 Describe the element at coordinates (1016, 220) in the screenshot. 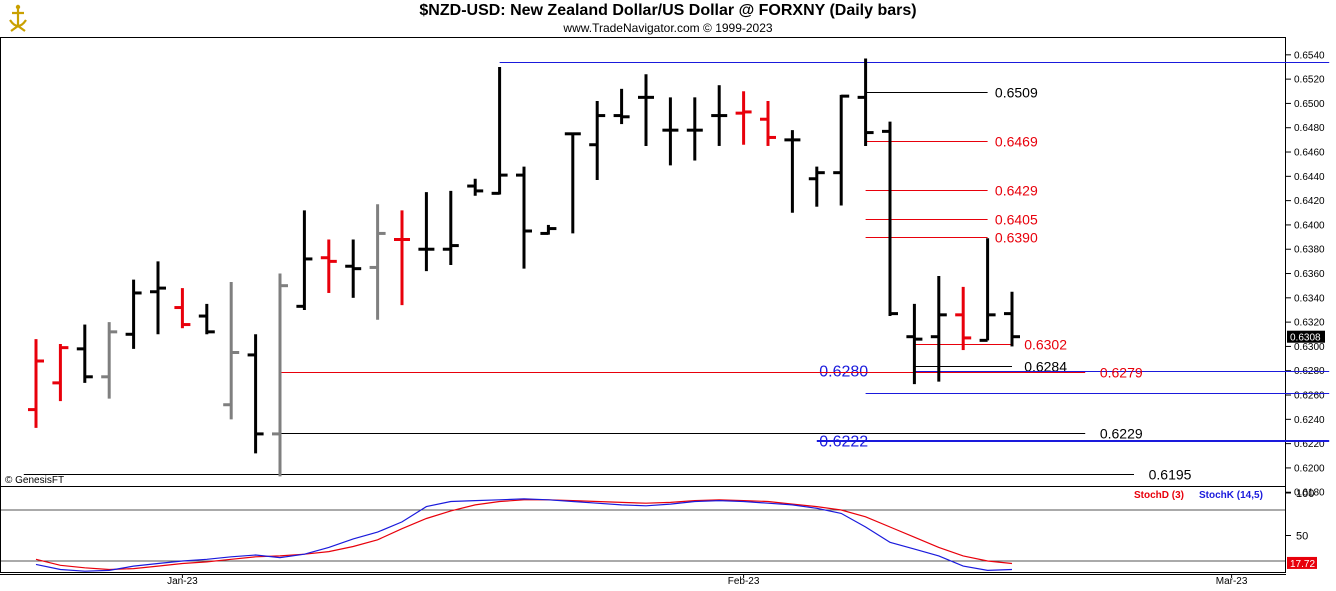

I see `level-label: 0.6405` at that location.